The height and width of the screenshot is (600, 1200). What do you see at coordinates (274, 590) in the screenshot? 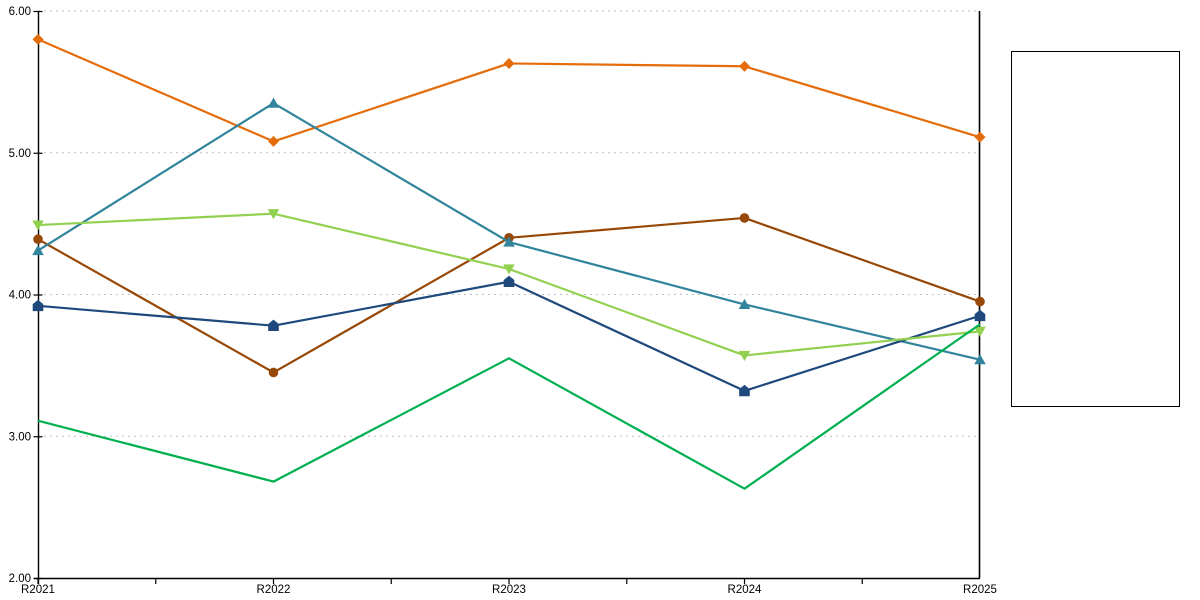
I see `x-tick-label: R2022` at bounding box center [274, 590].